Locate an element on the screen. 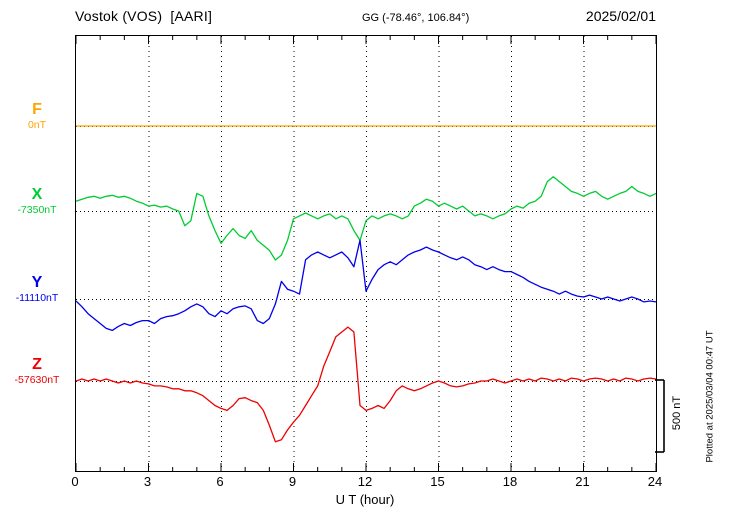 Image resolution: width=730 pixels, height=520 pixels. geo-coords: GG (-78.46°, 106.84°) is located at coordinates (416, 18).